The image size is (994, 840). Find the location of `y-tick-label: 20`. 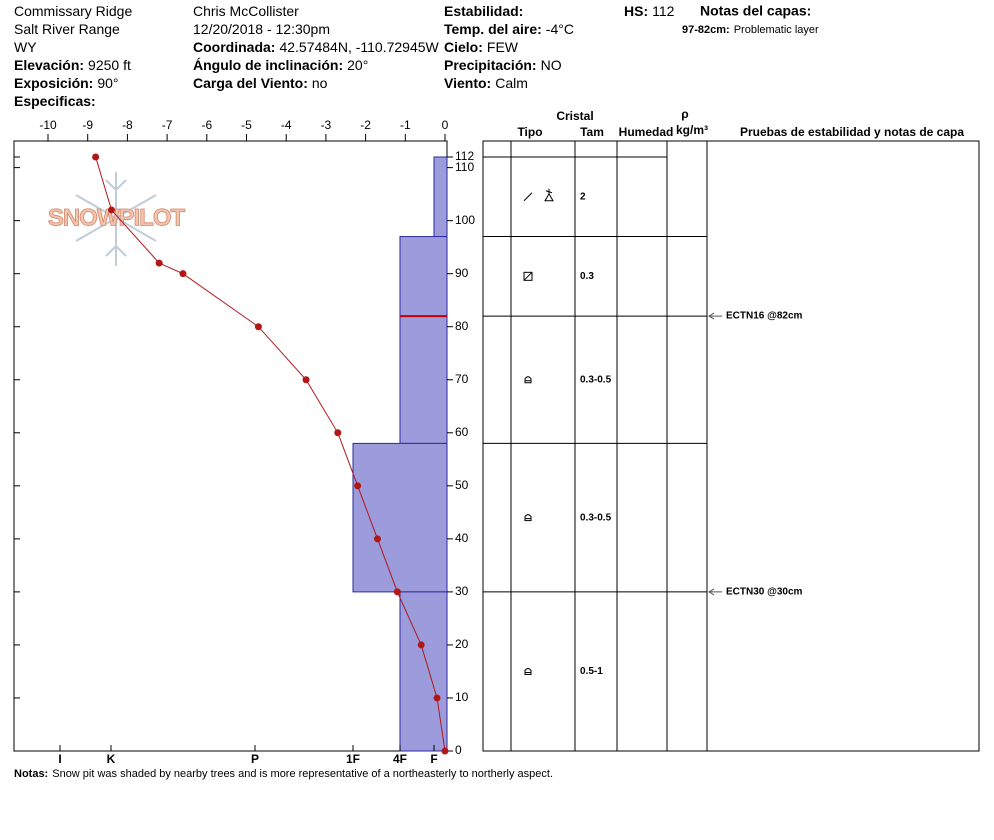

y-tick-label: 20 is located at coordinates (462, 644).